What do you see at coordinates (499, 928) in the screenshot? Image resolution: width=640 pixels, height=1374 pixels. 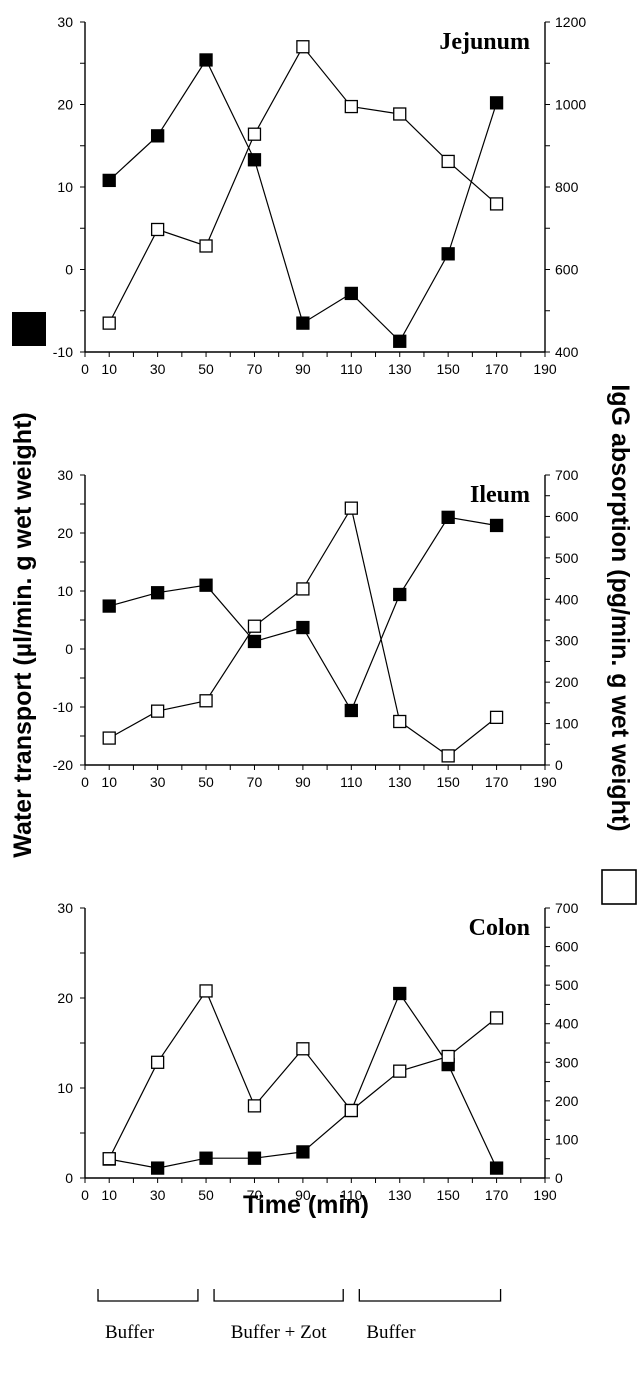 I see `panel-title: Colon` at bounding box center [499, 928].